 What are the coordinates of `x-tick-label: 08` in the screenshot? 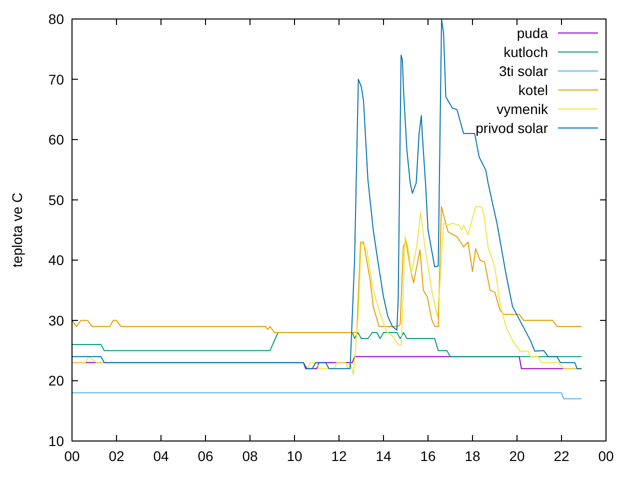 It's located at (250, 456).